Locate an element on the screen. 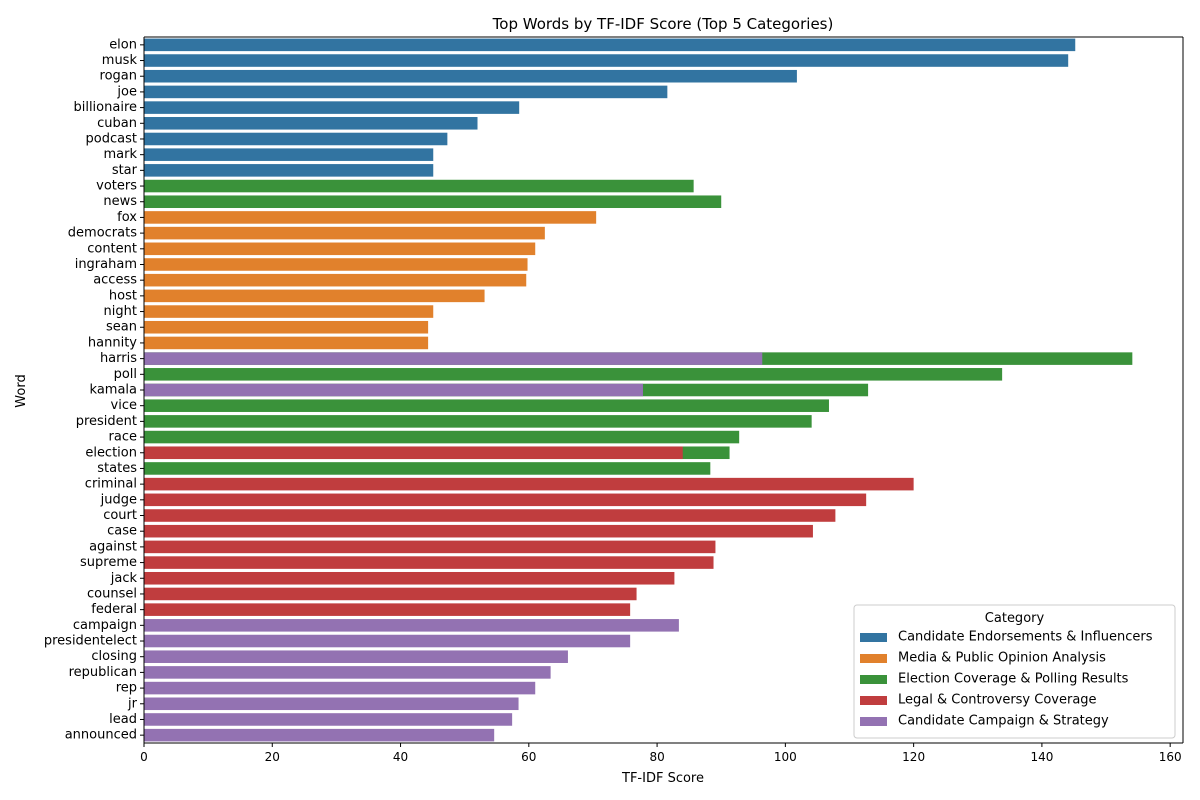 The width and height of the screenshot is (1200, 800). x-tick-label: 120 is located at coordinates (913, 757).